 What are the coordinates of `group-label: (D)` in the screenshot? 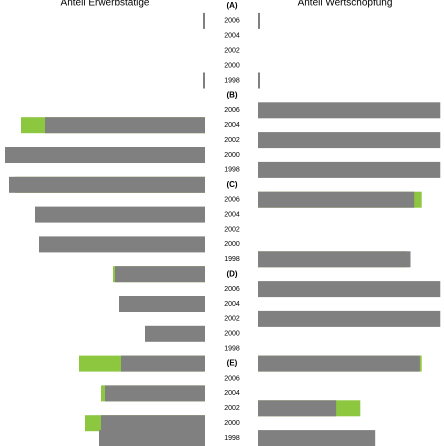 It's located at (231, 273).